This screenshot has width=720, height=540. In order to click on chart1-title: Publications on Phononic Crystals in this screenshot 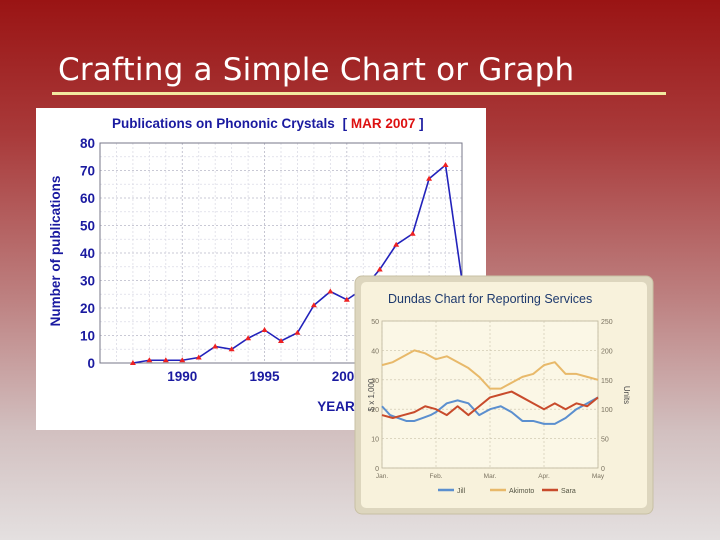, I will do `click(223, 123)`.